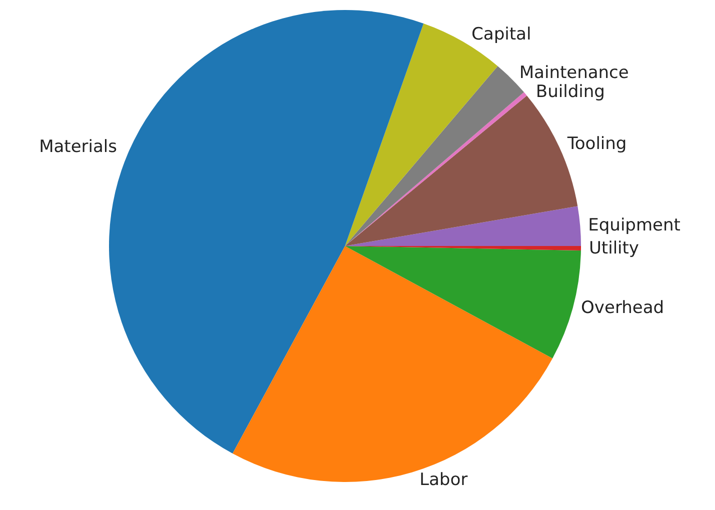  Describe the element at coordinates (444, 480) in the screenshot. I see `slice-label: Labor` at that location.